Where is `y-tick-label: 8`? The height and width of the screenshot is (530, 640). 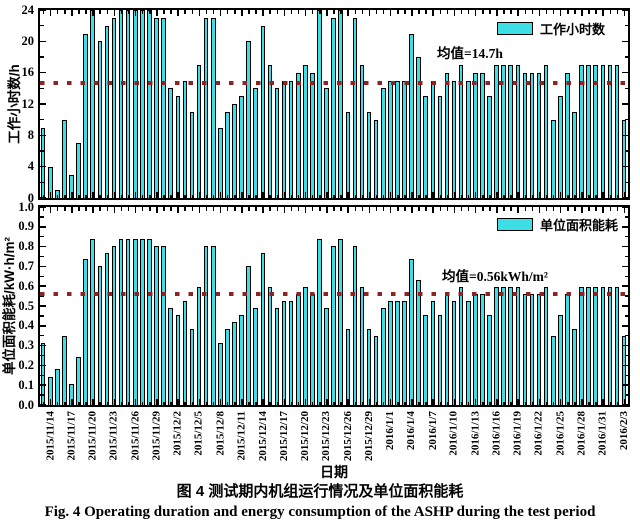 y-tick-label: 8 is located at coordinates (30, 134).